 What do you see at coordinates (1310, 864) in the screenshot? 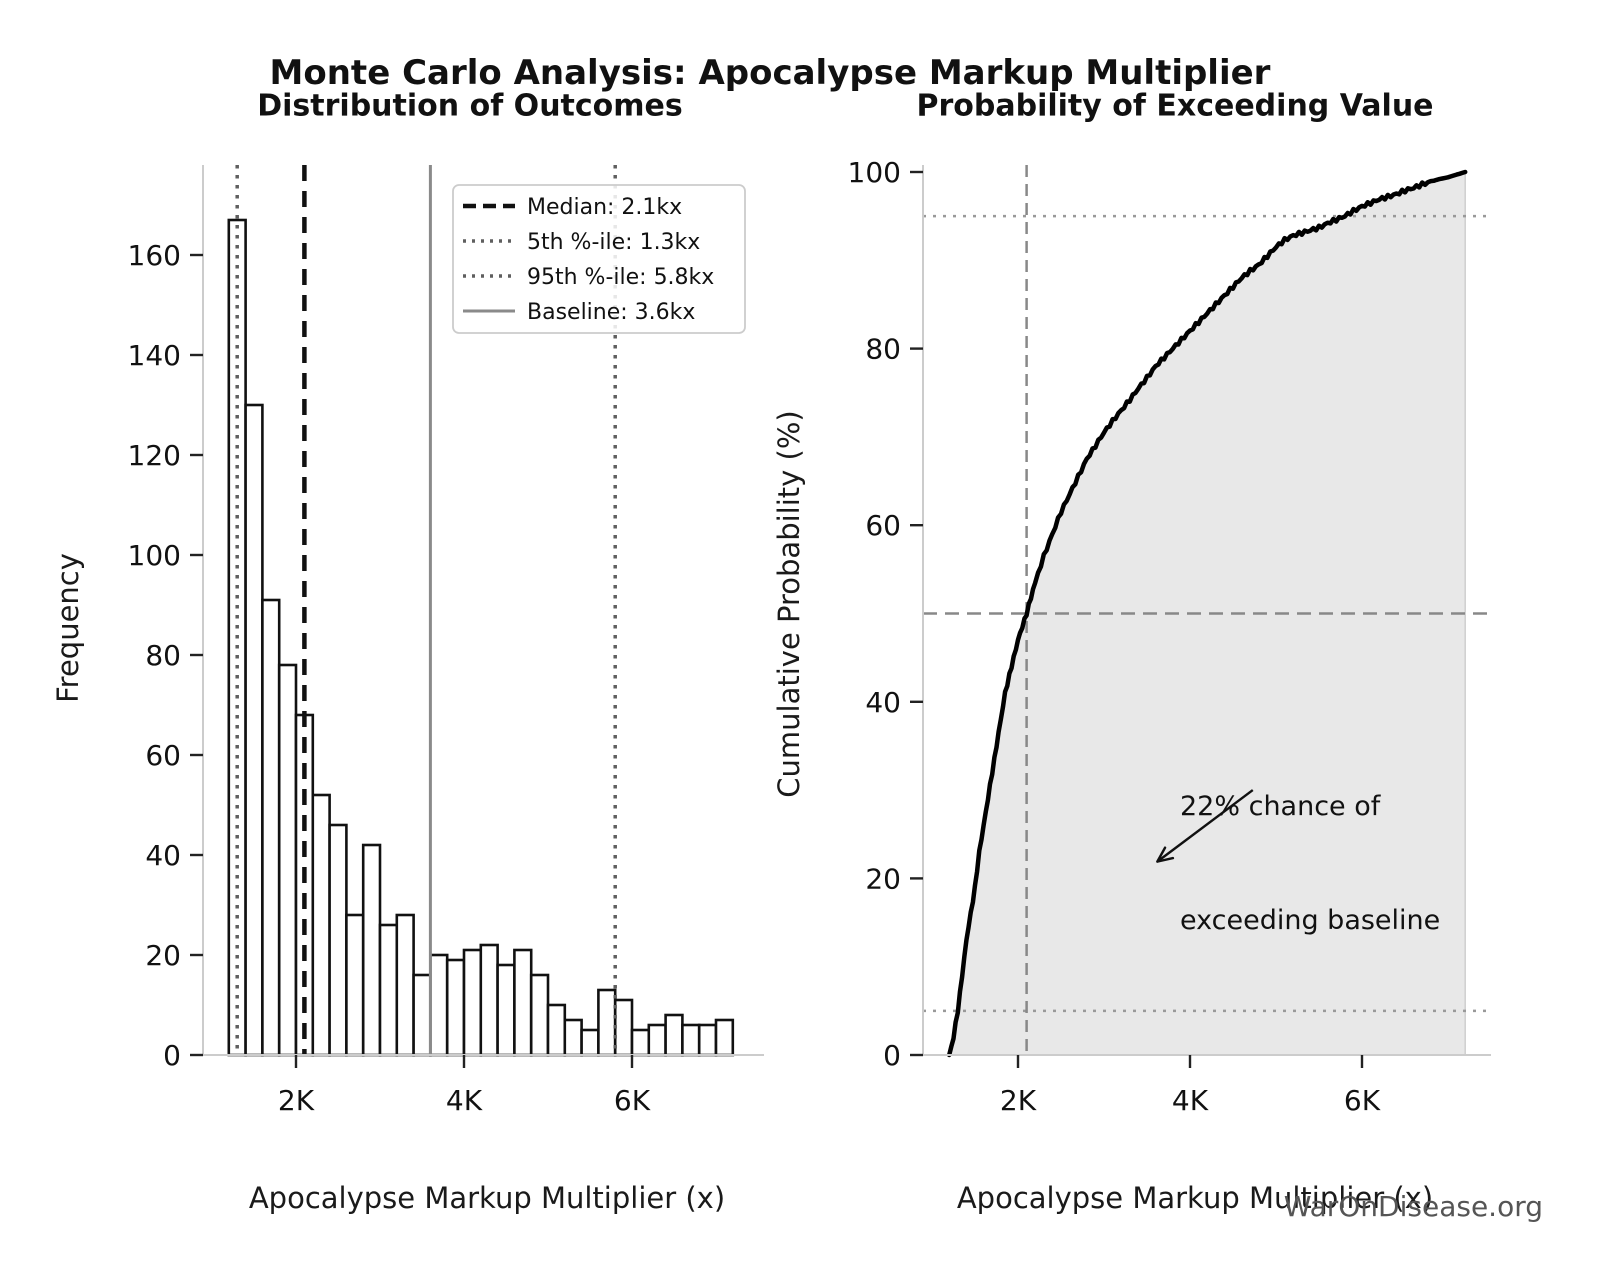
I see `annotation-text: 22% chance of exceeding baseline` at bounding box center [1310, 864].